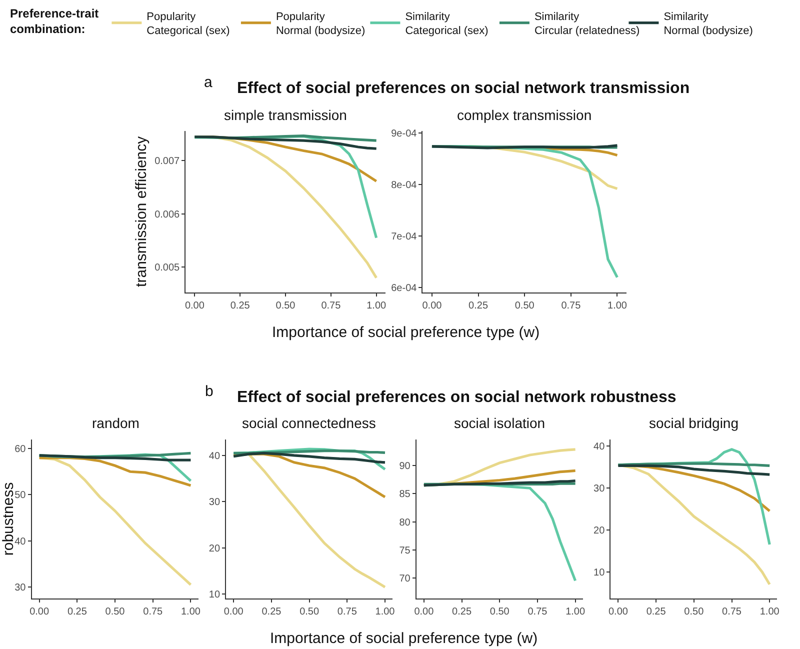 The width and height of the screenshot is (800, 649). What do you see at coordinates (285, 115) in the screenshot?
I see `chart-title: simple transmission` at bounding box center [285, 115].